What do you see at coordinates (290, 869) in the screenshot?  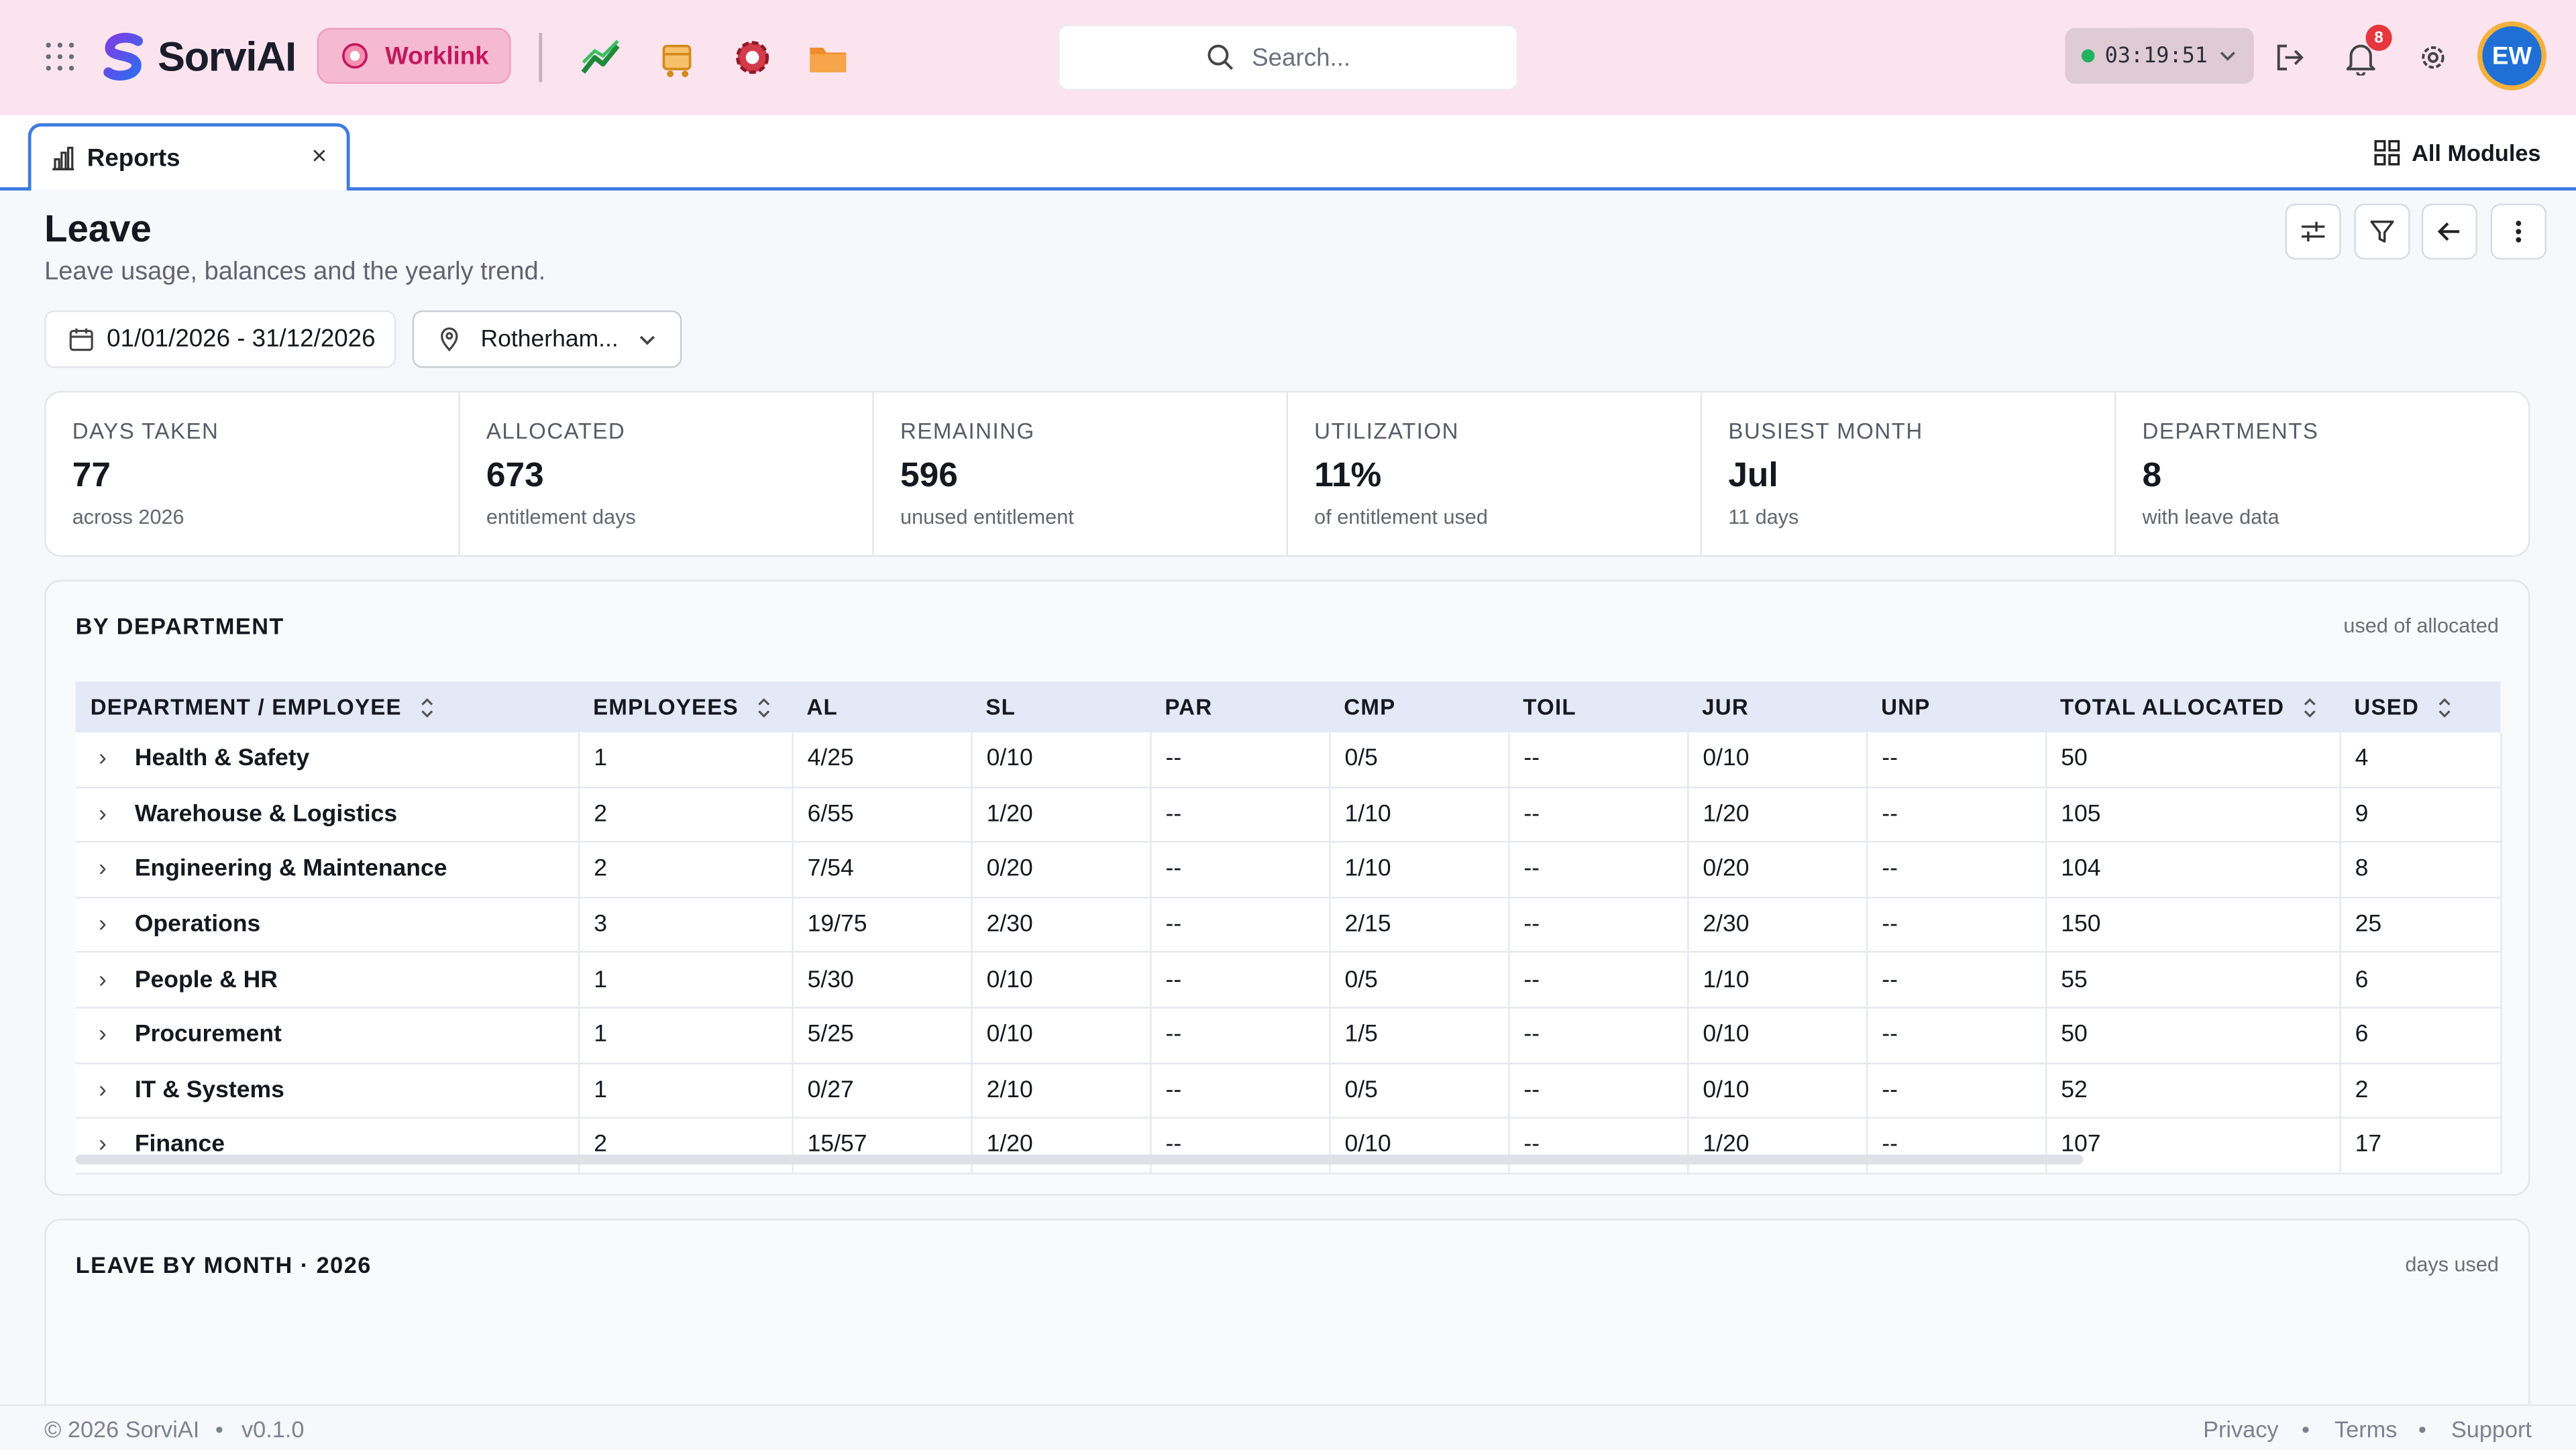 I see `department-name: Engineering & Maintenance` at bounding box center [290, 869].